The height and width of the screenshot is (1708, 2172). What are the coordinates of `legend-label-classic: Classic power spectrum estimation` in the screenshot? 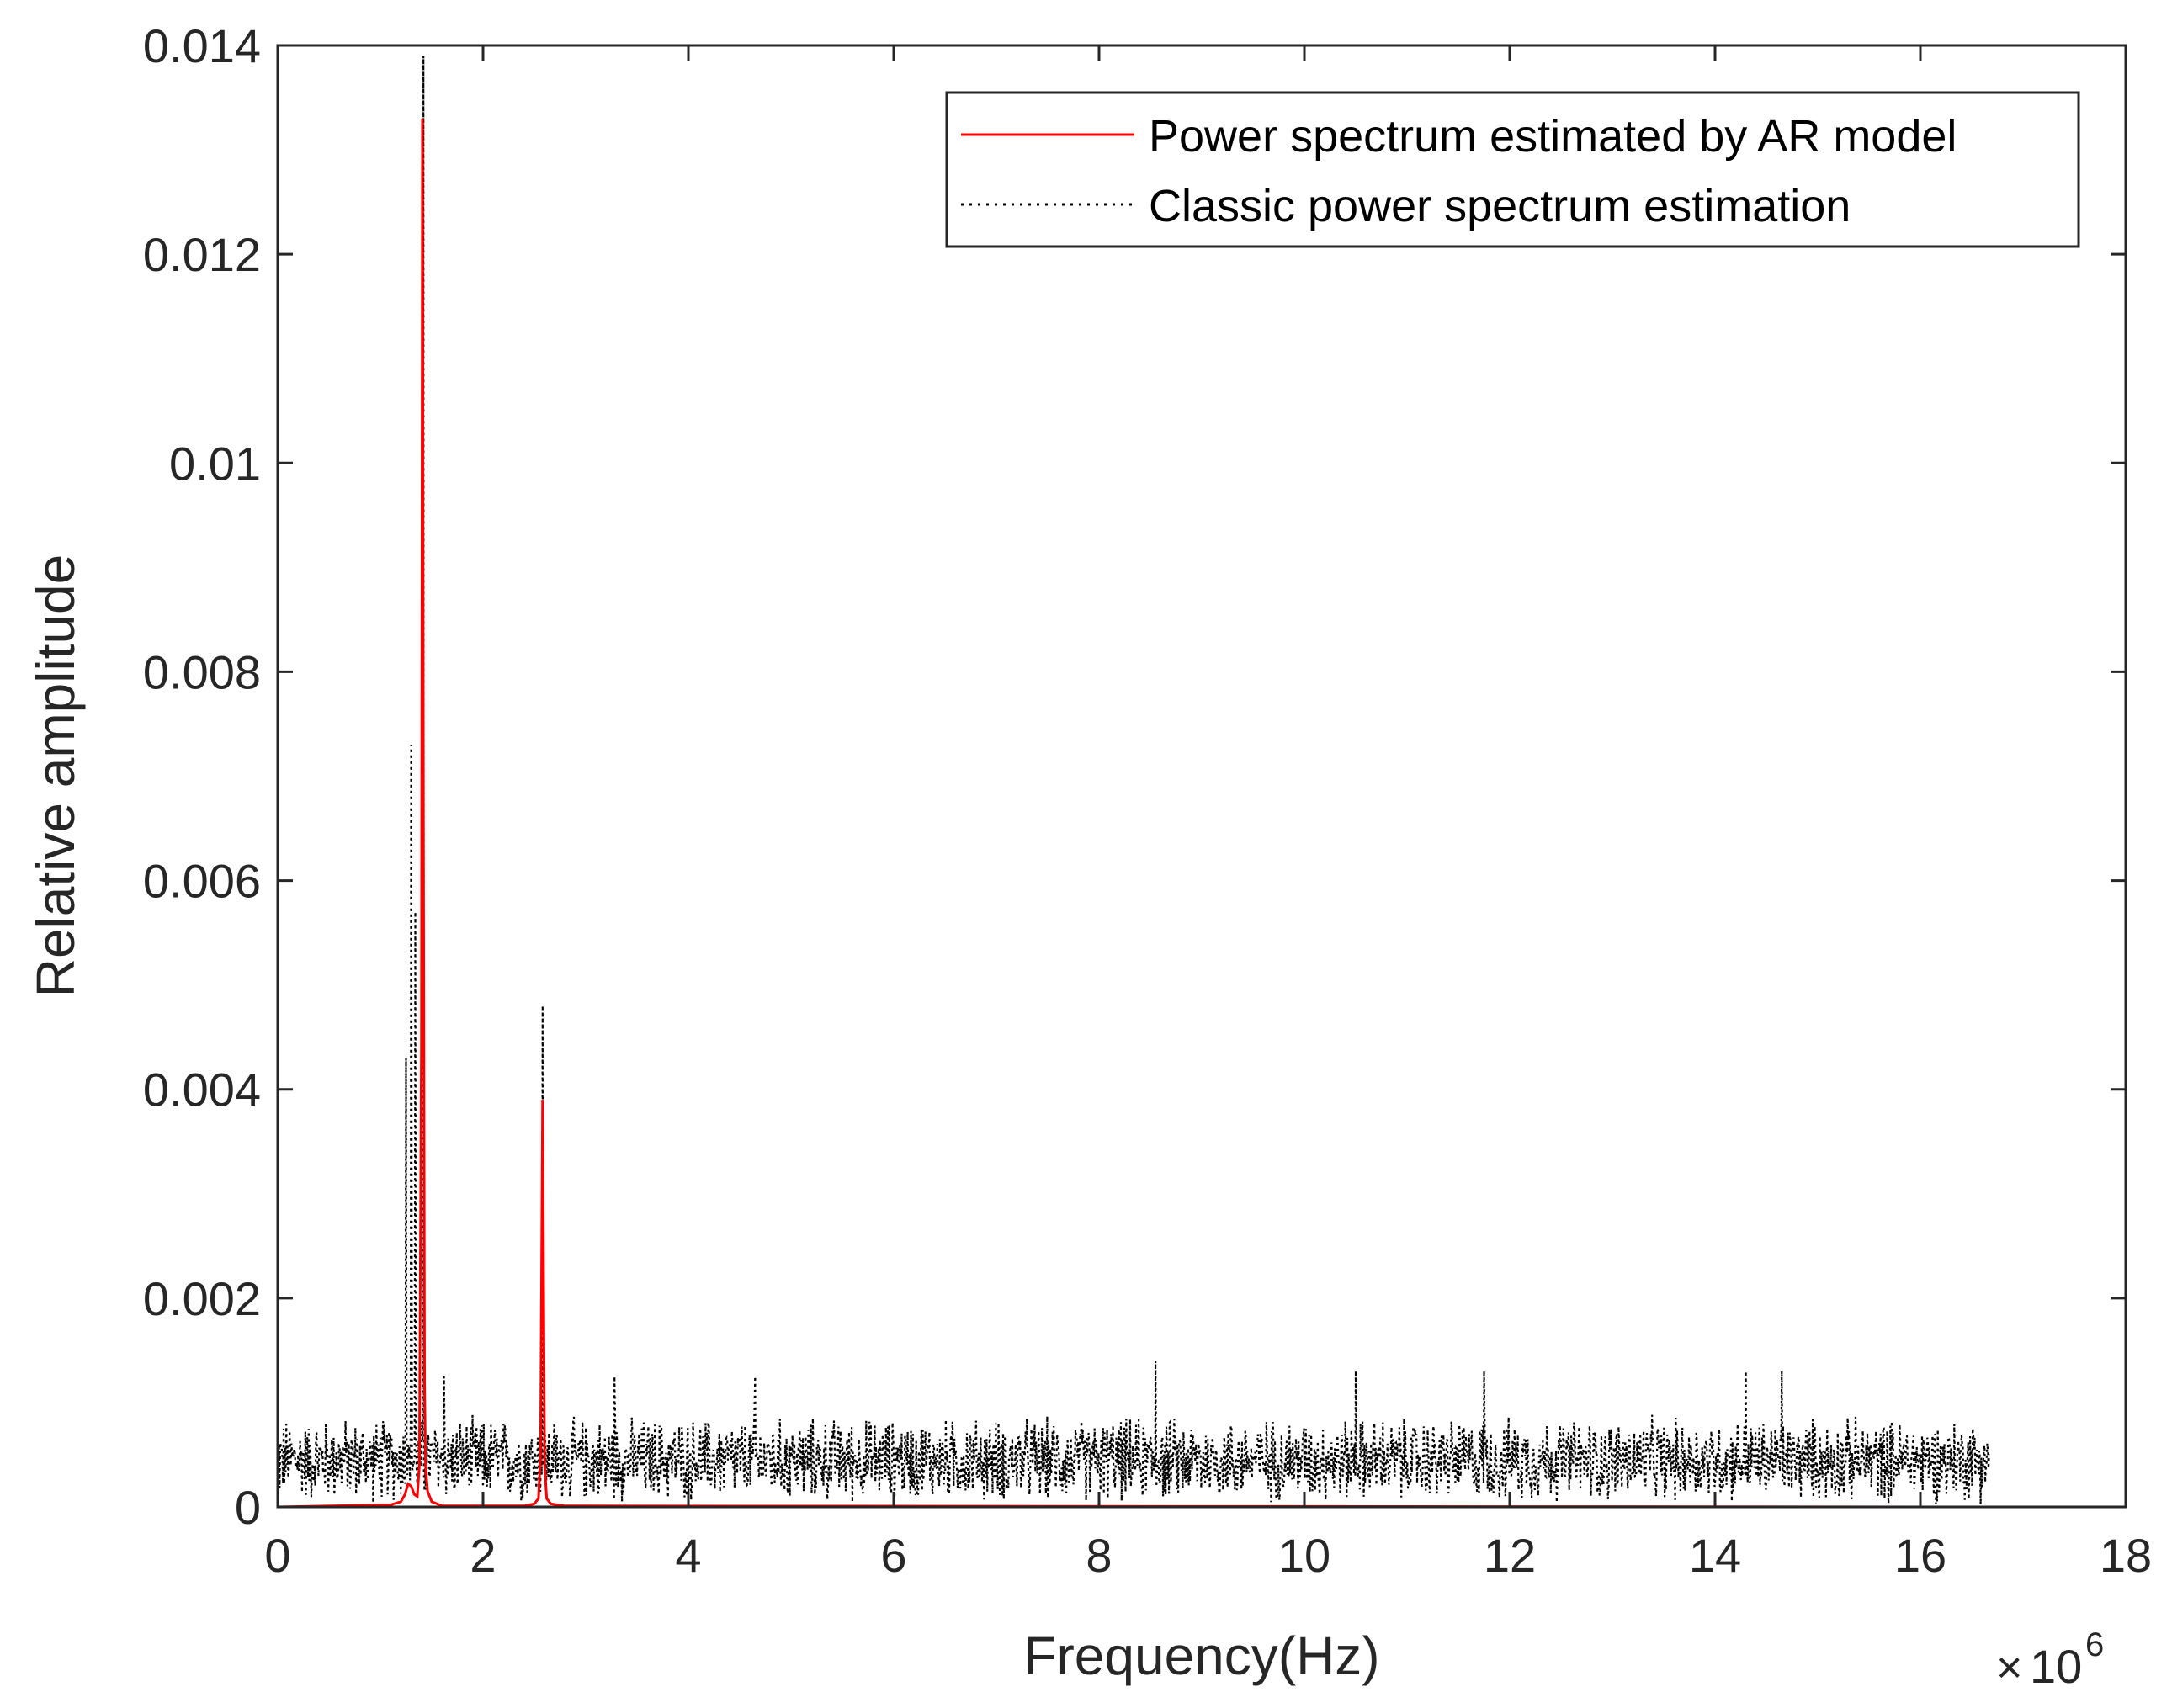 It's located at (1500, 206).